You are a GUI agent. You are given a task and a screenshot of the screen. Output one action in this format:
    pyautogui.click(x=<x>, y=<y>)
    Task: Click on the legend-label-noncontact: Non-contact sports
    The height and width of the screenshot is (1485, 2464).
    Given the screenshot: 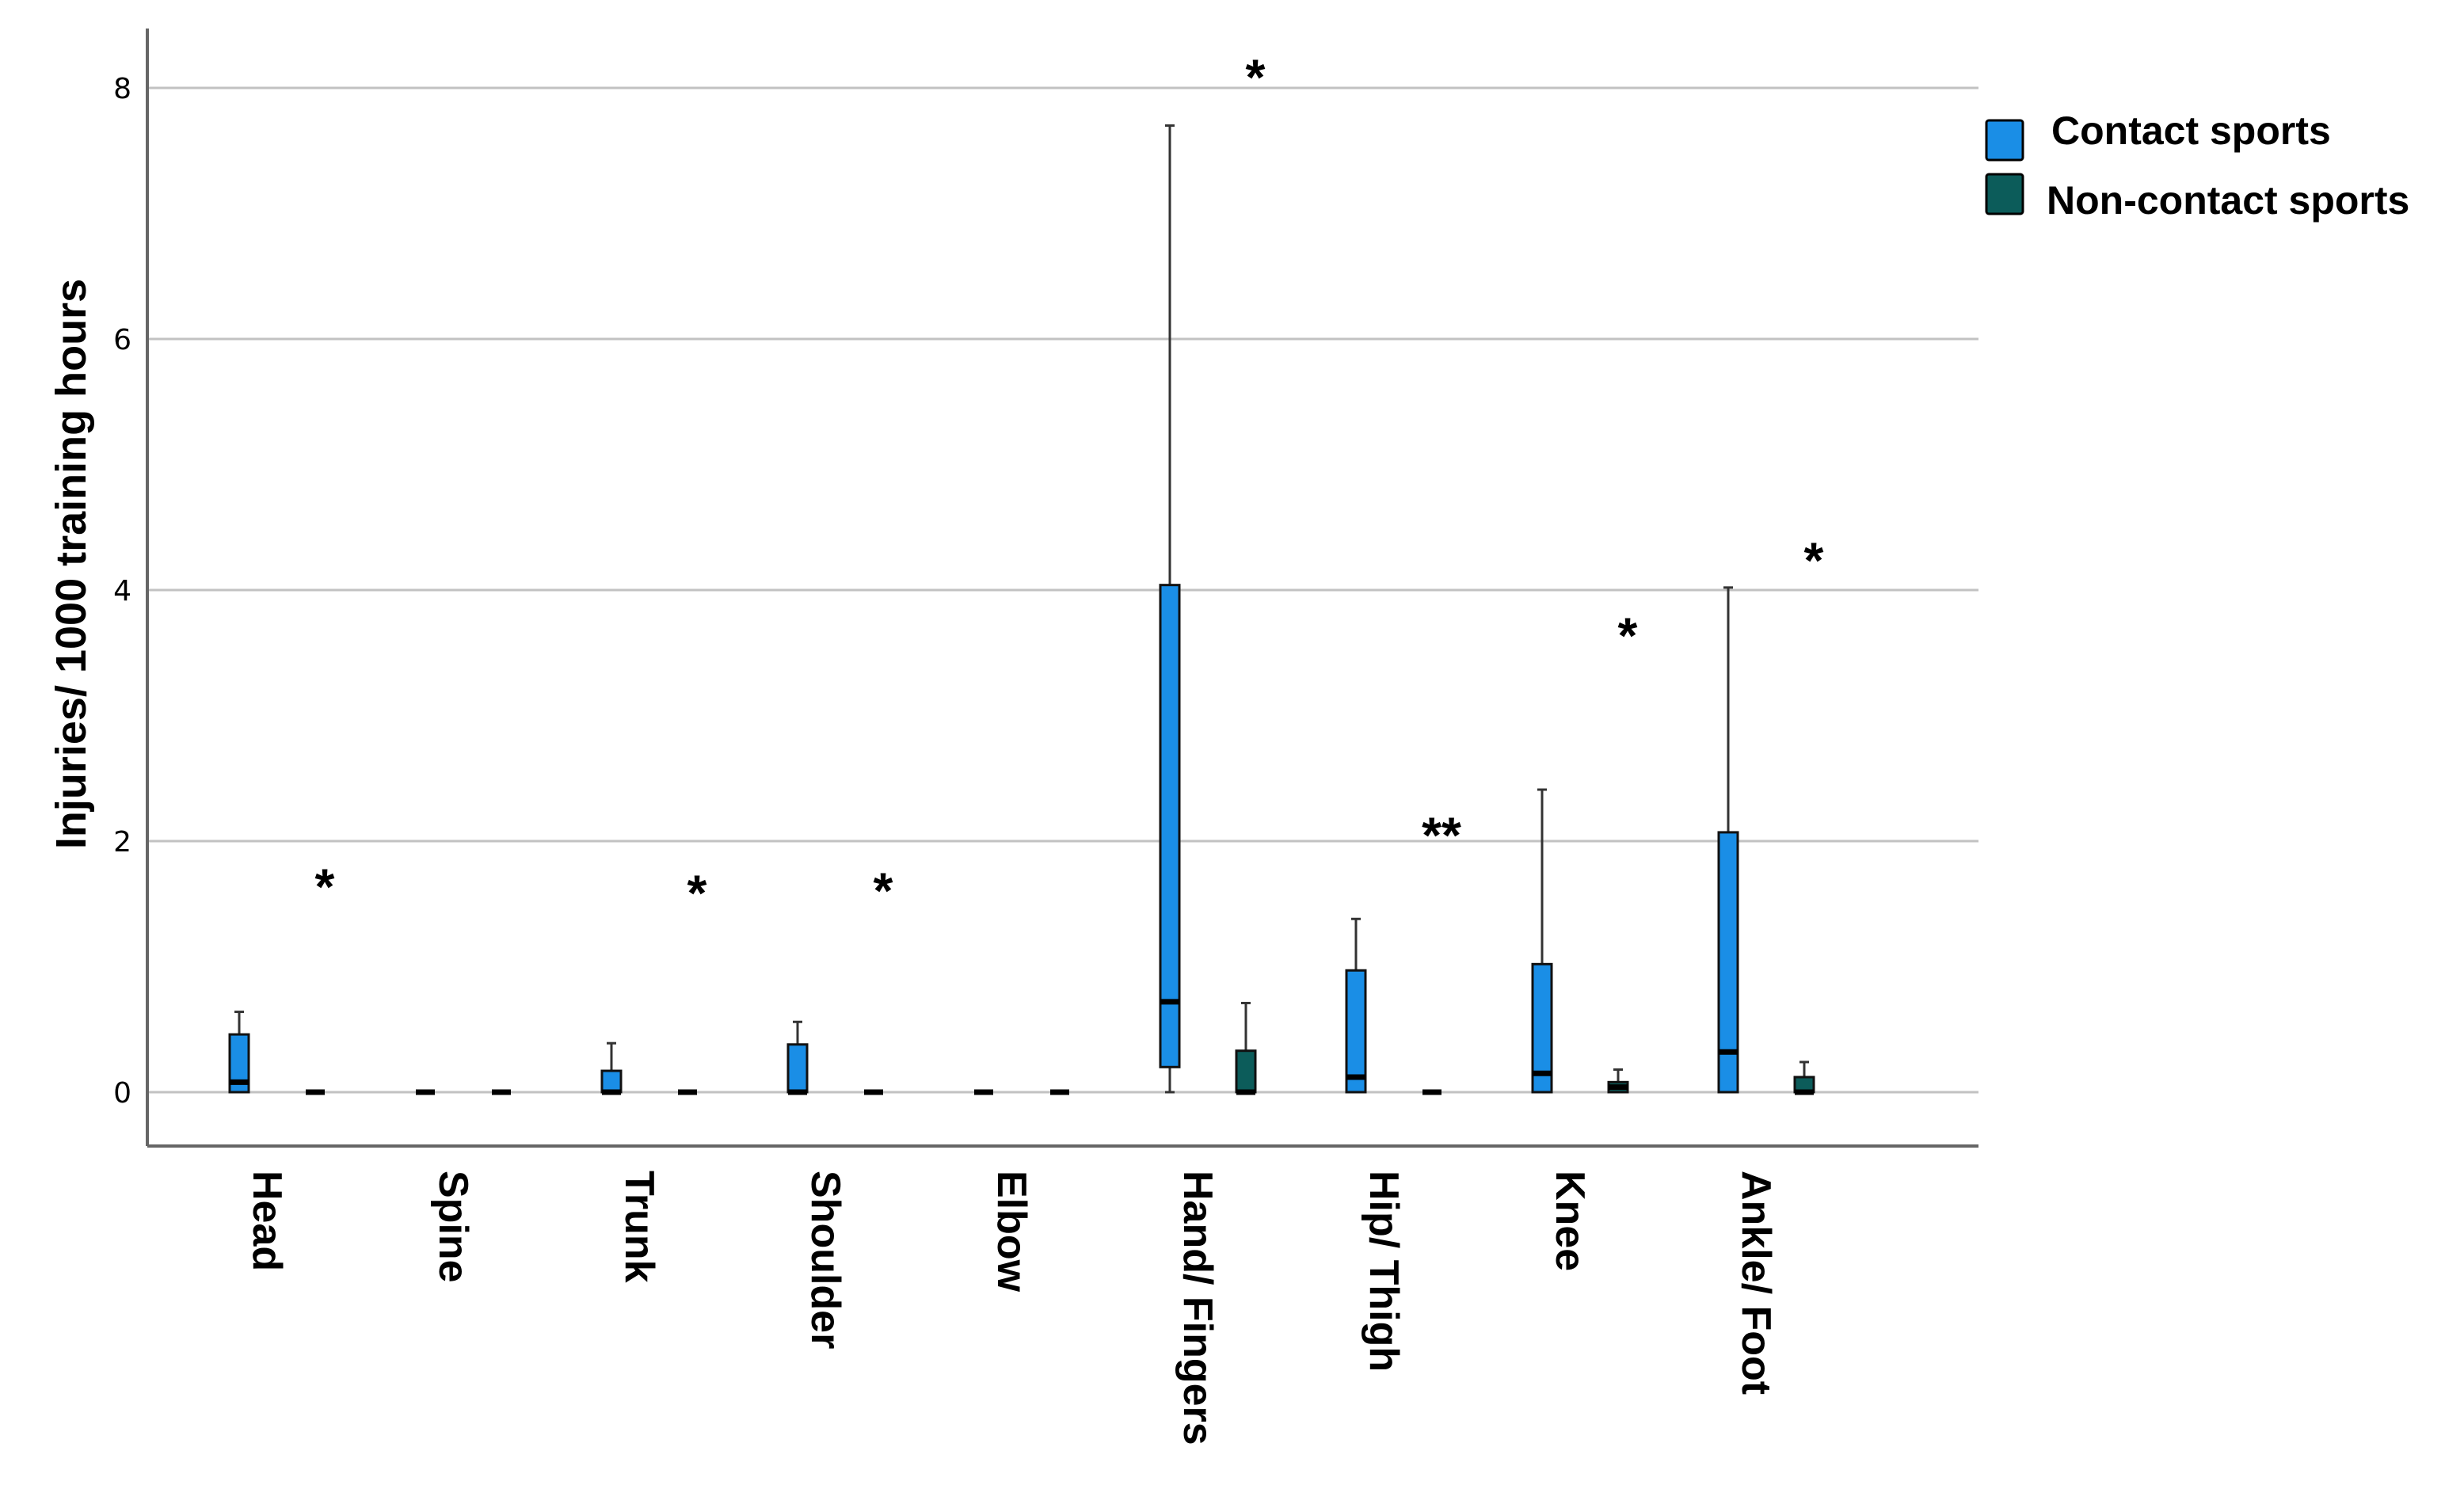 What is the action you would take?
    pyautogui.click(x=2228, y=200)
    